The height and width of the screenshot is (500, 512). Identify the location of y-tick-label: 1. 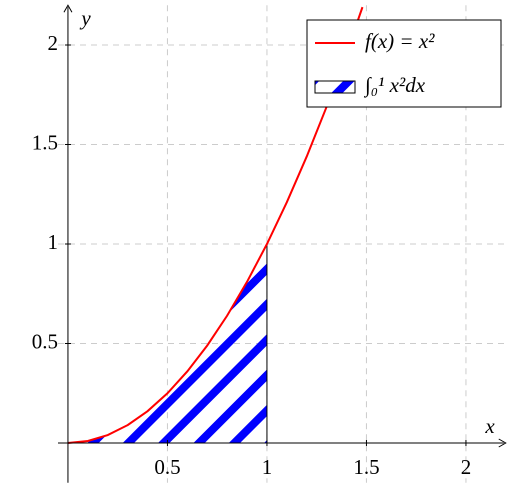
(52, 242).